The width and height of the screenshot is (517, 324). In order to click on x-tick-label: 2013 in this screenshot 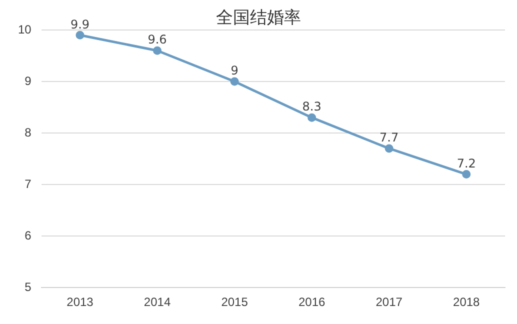, I will do `click(80, 302)`.